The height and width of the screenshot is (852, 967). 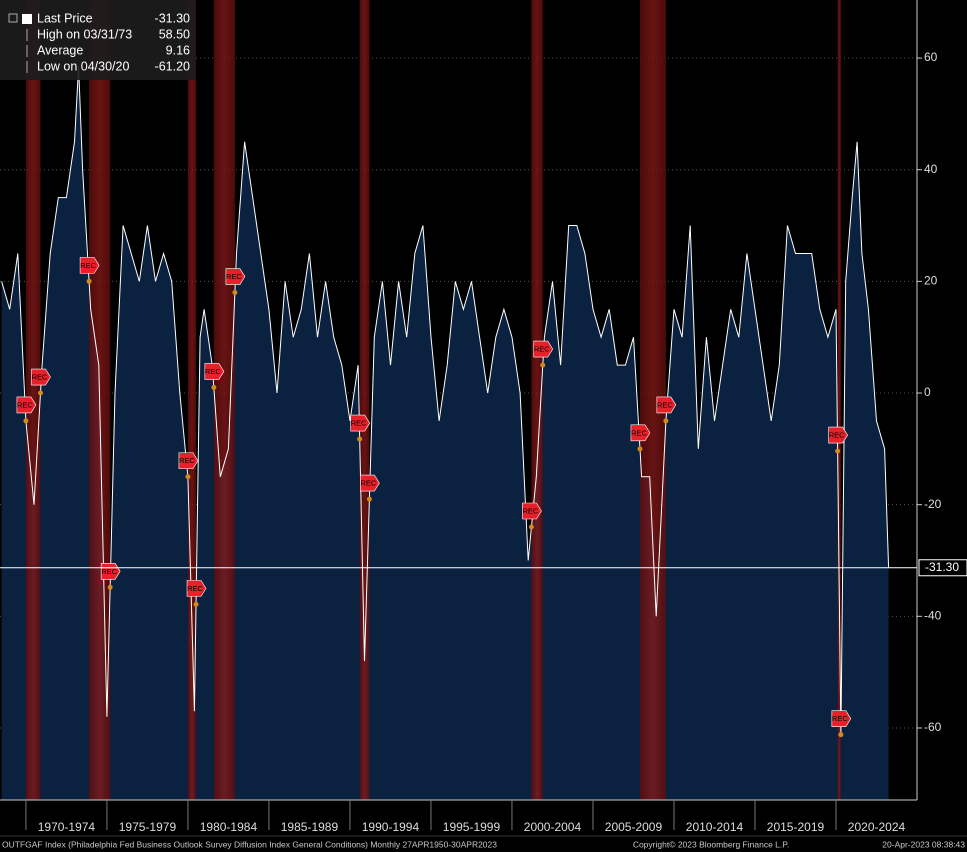 What do you see at coordinates (84, 34) in the screenshot?
I see `legend-name: High on 03/31/73` at bounding box center [84, 34].